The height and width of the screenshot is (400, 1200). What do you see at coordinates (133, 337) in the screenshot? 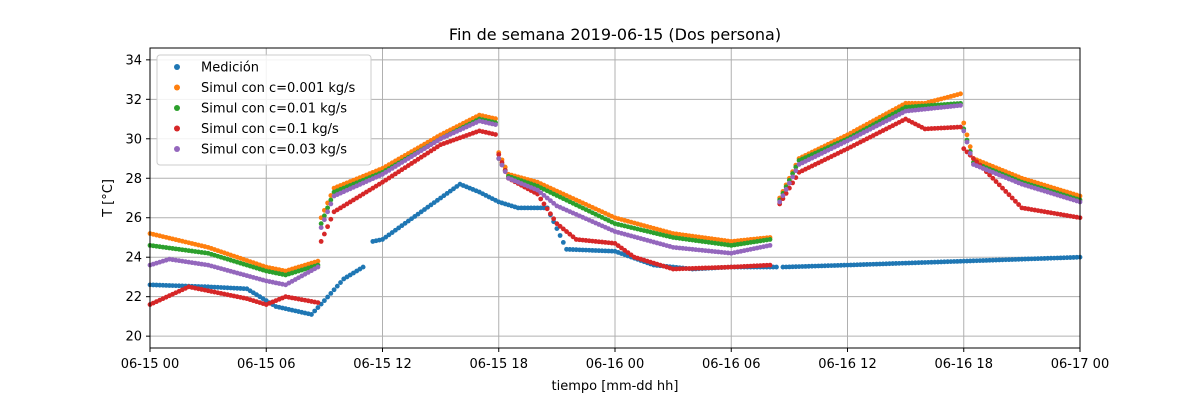
I see `y-tick-label: 20` at bounding box center [133, 337].